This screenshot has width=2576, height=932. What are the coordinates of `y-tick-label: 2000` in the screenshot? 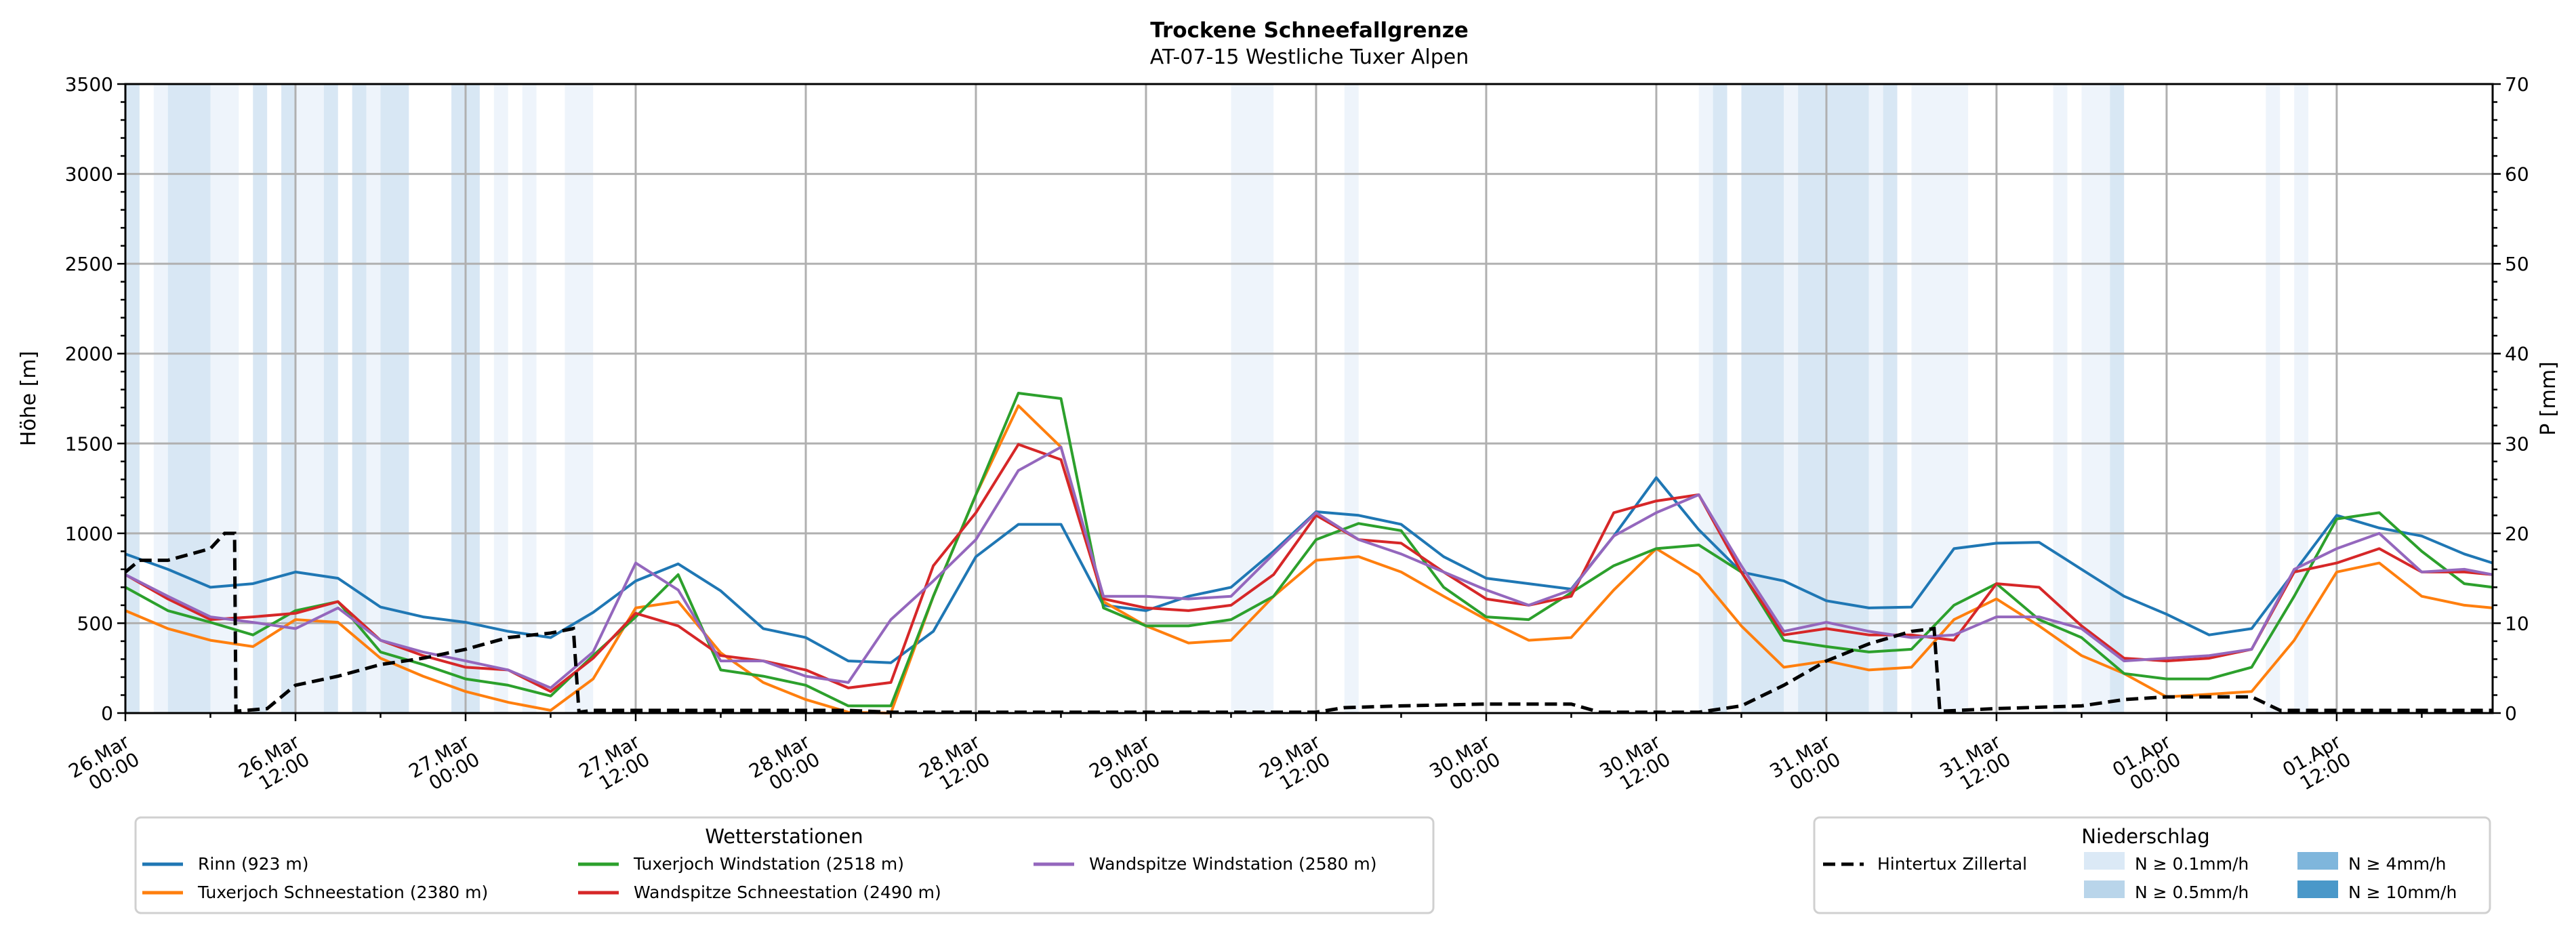 It's located at (89, 354).